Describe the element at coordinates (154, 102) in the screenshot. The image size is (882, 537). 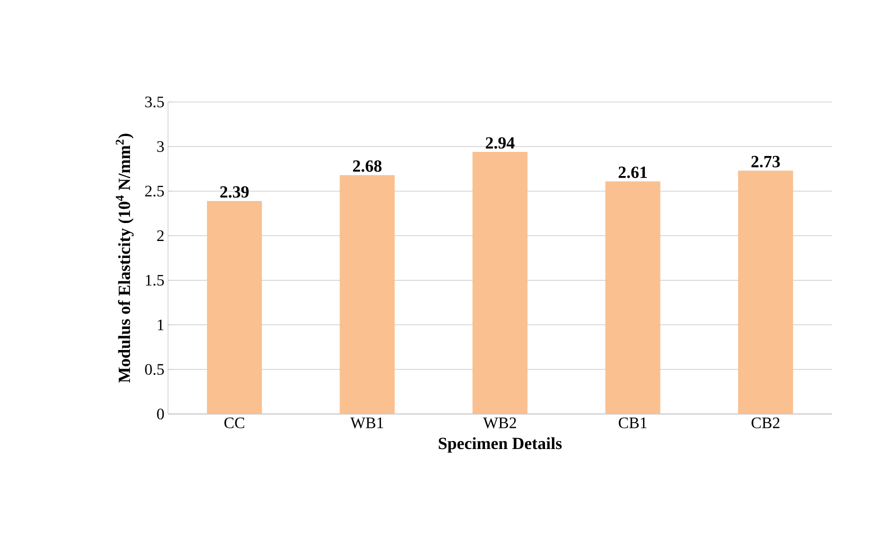
I see `y-tick-label: 3.5` at that location.